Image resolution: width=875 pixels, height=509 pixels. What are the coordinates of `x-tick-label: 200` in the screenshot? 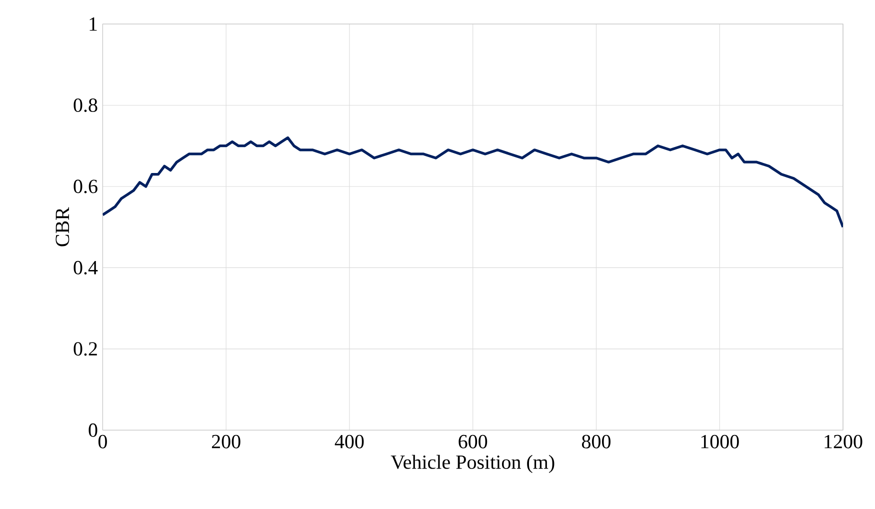 It's located at (226, 441).